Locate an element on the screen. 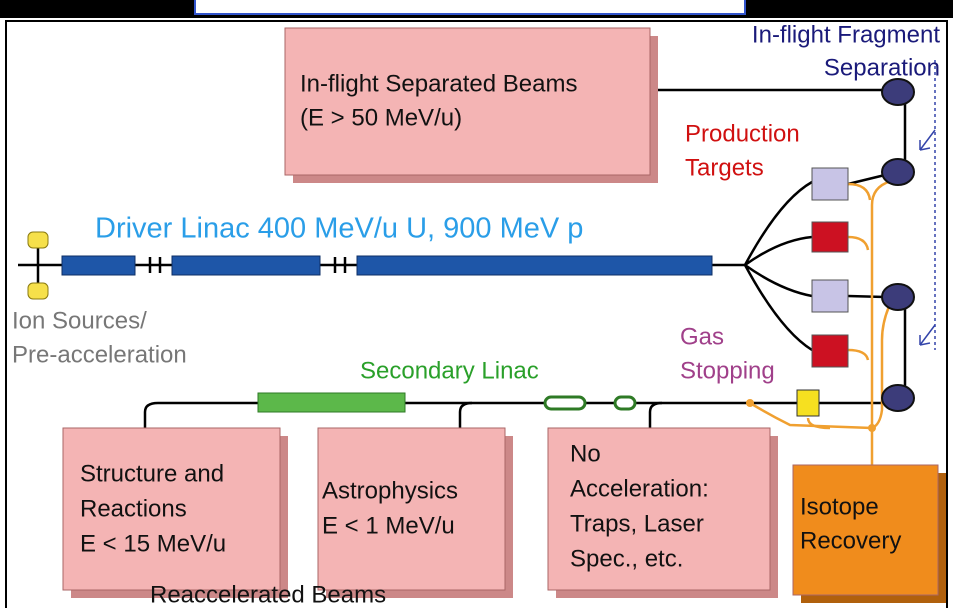 The width and height of the screenshot is (953, 608). box-text: E < 15 MeV/u is located at coordinates (153, 543).